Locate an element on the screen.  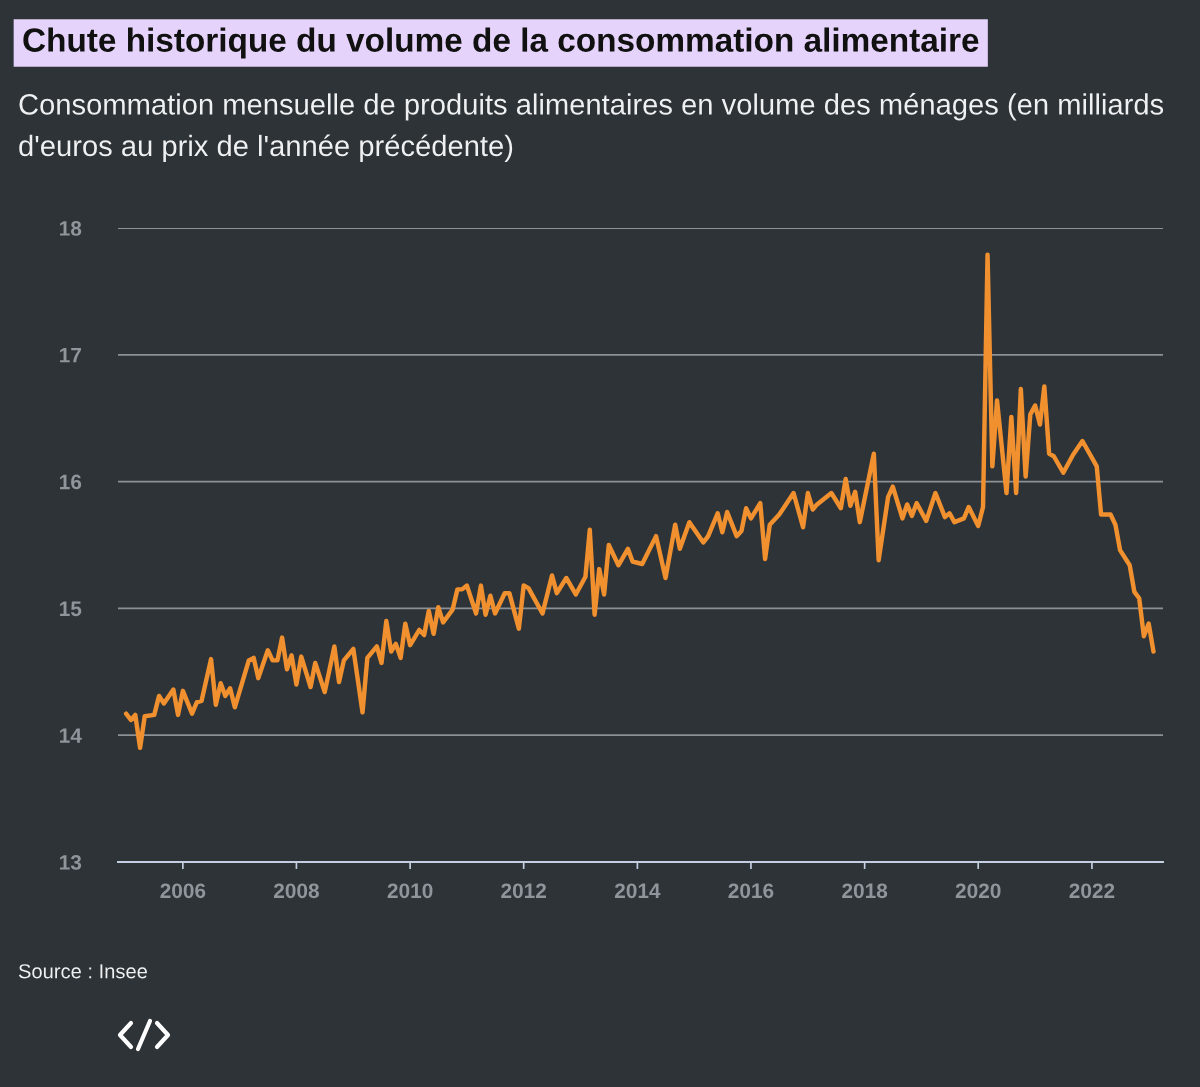
y-tick-label: 18 is located at coordinates (71, 228).